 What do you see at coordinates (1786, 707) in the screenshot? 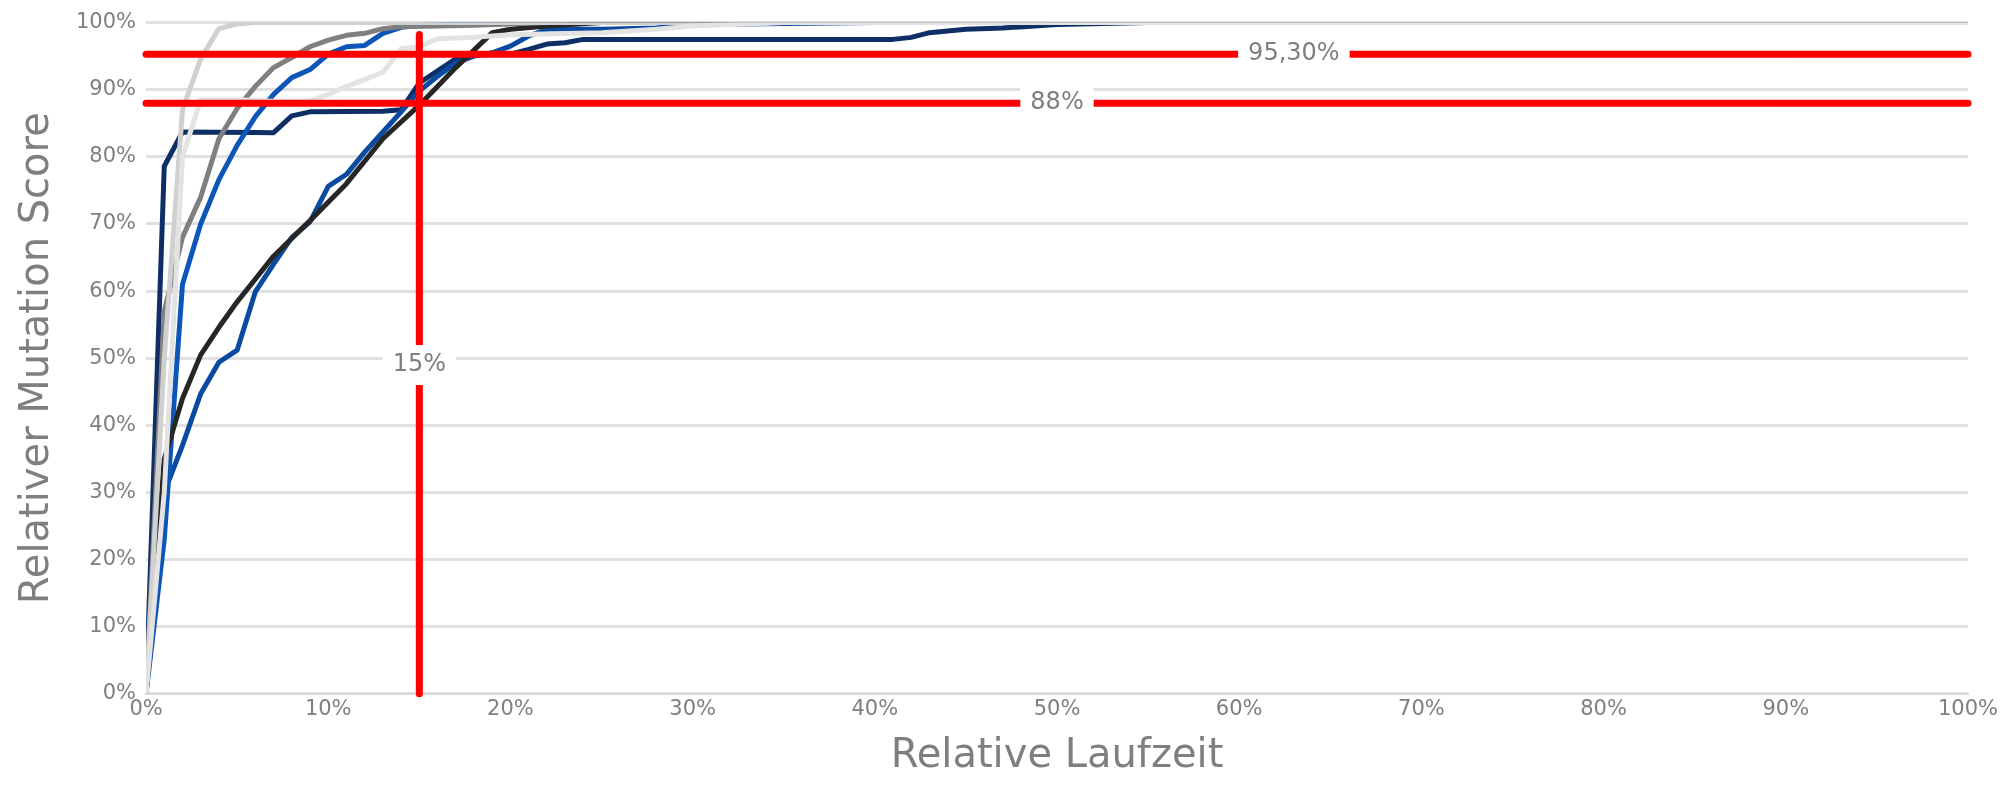
I see `x-tick-label: 90%` at bounding box center [1786, 707].